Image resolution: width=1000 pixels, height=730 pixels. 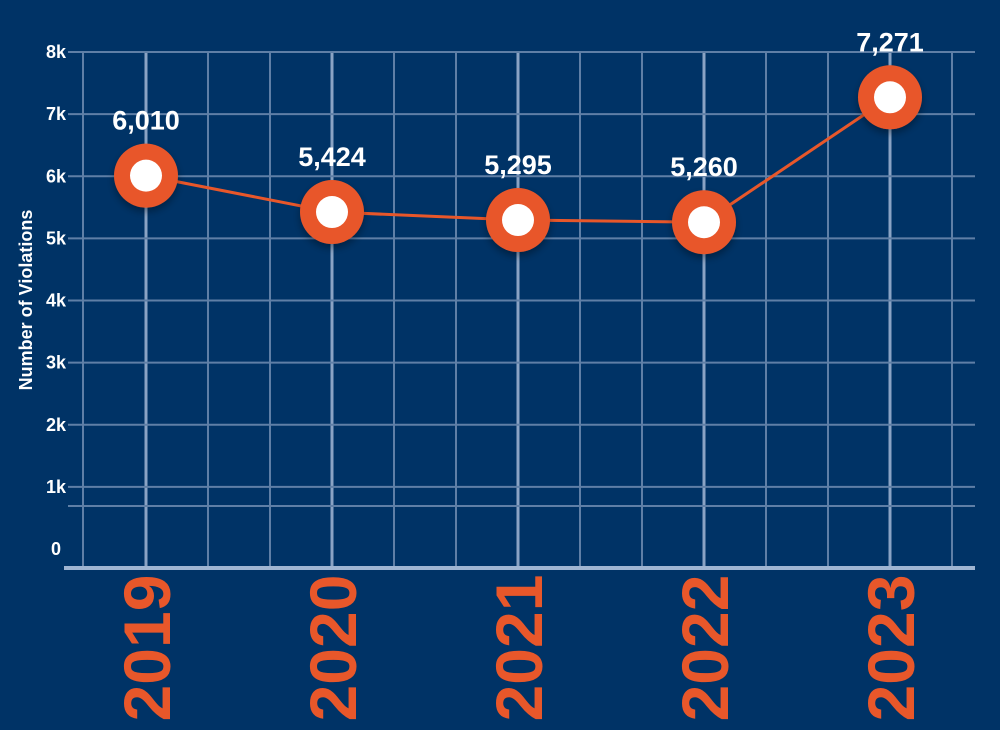 What do you see at coordinates (704, 167) in the screenshot?
I see `data-label: 5,260` at bounding box center [704, 167].